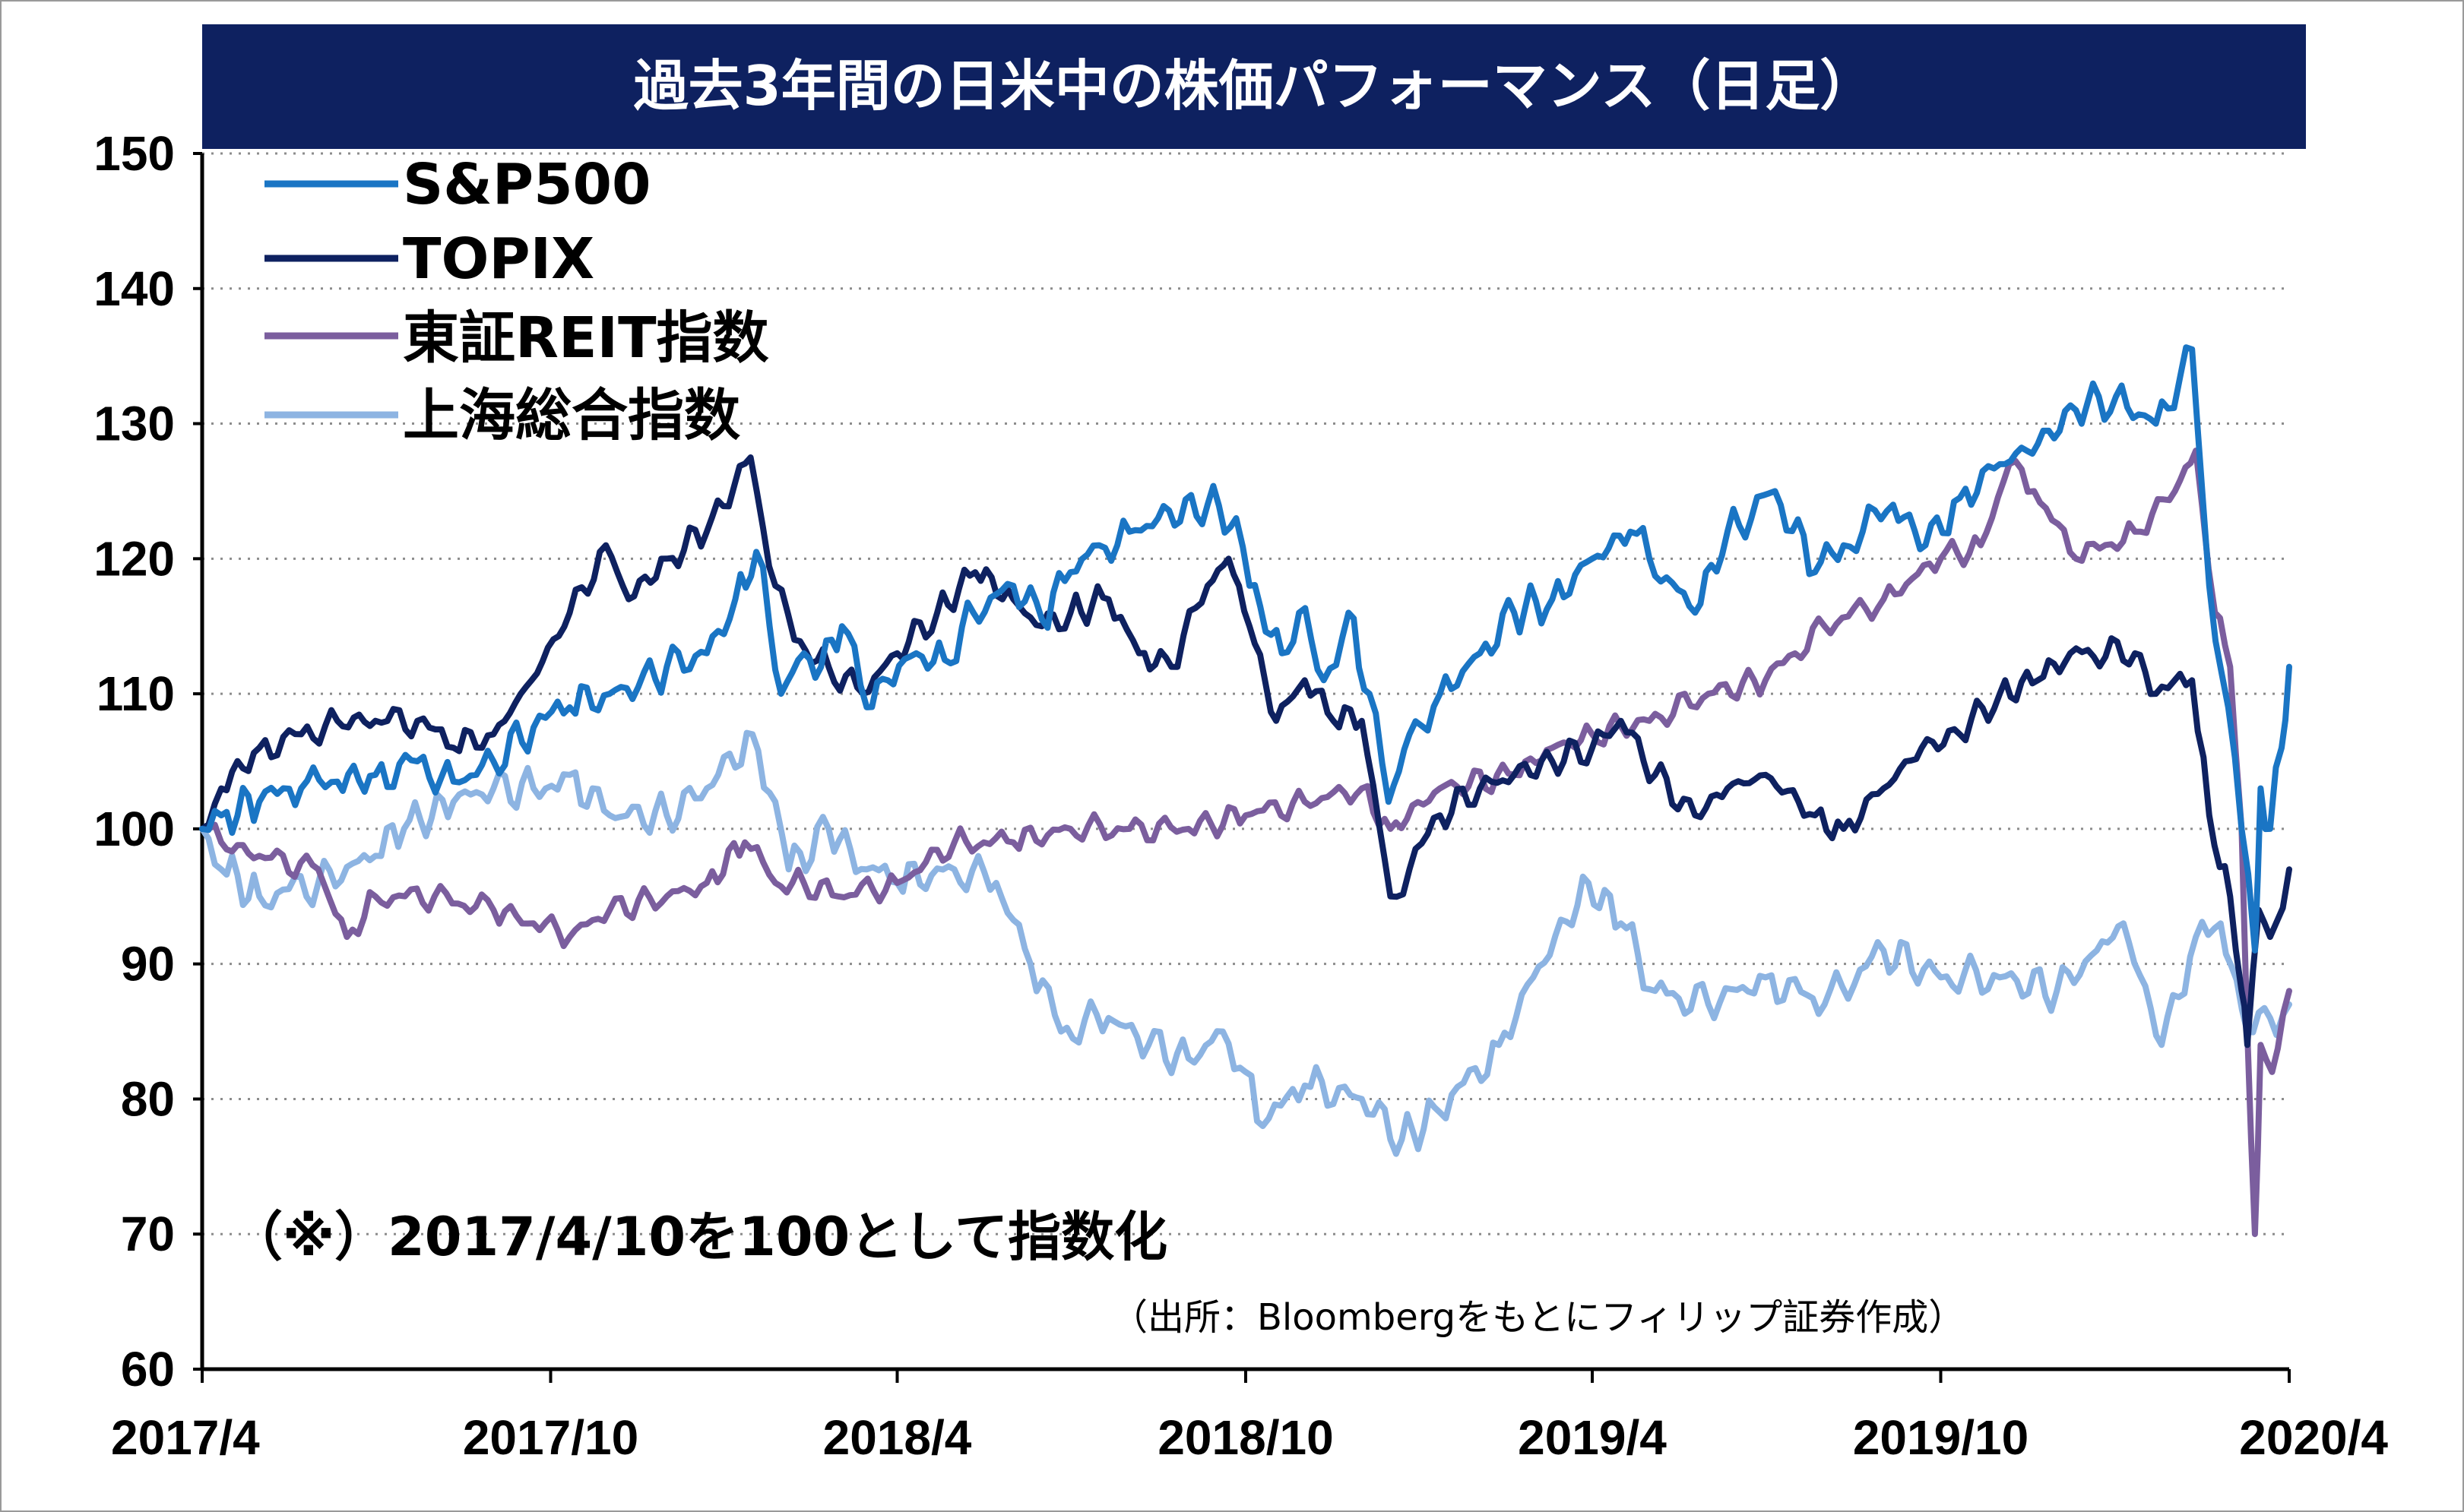 The image size is (2464, 1512). What do you see at coordinates (1538, 1317) in the screenshot?
I see `source-note: （出所：Bloombergをもとにフィリップ証券作成）` at bounding box center [1538, 1317].